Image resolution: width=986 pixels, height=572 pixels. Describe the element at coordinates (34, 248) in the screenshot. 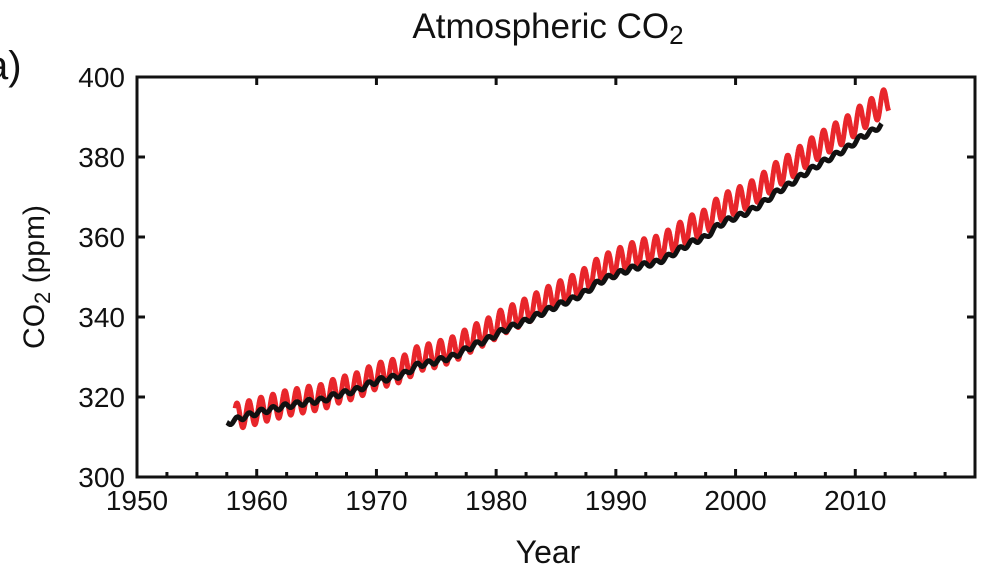

I see `y-axis-label-unit: (ppm)` at that location.